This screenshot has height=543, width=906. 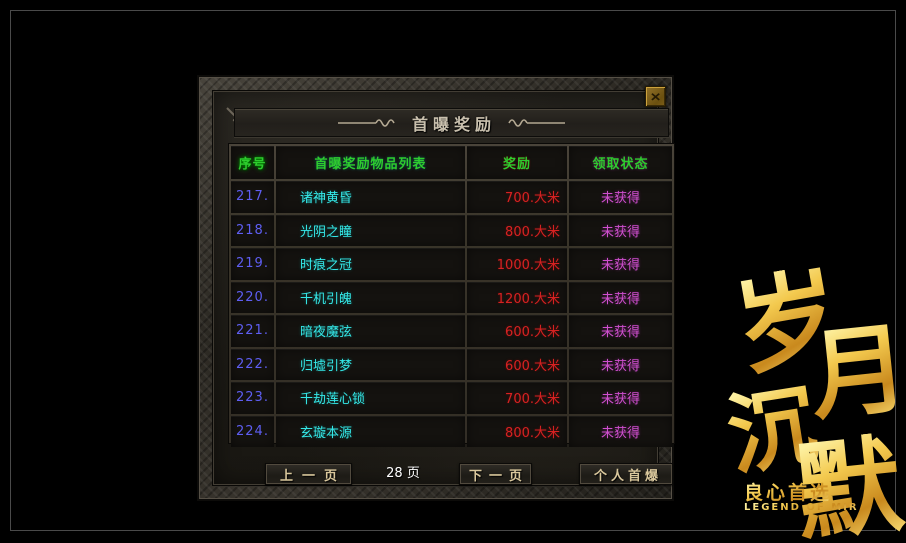 What do you see at coordinates (252, 398) in the screenshot?
I see `row-index: 223.` at bounding box center [252, 398].